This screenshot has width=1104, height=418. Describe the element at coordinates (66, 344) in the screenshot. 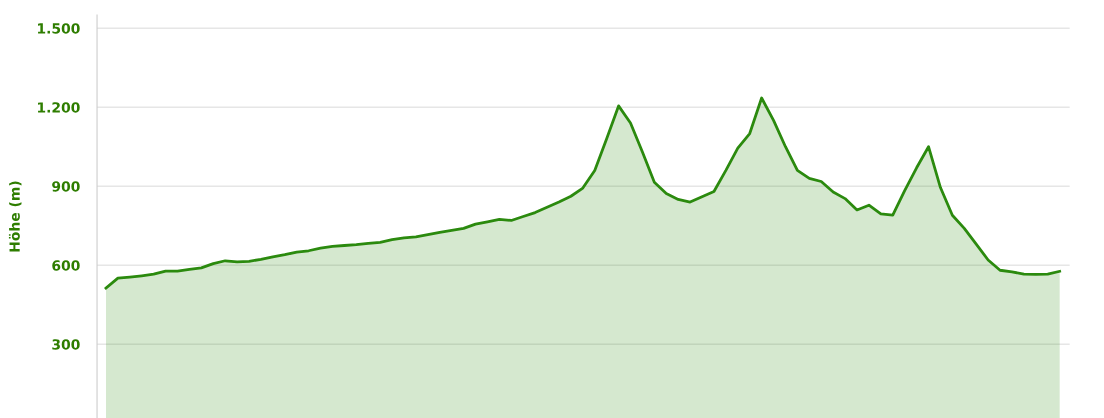

I see `y-tick-label: 300` at that location.